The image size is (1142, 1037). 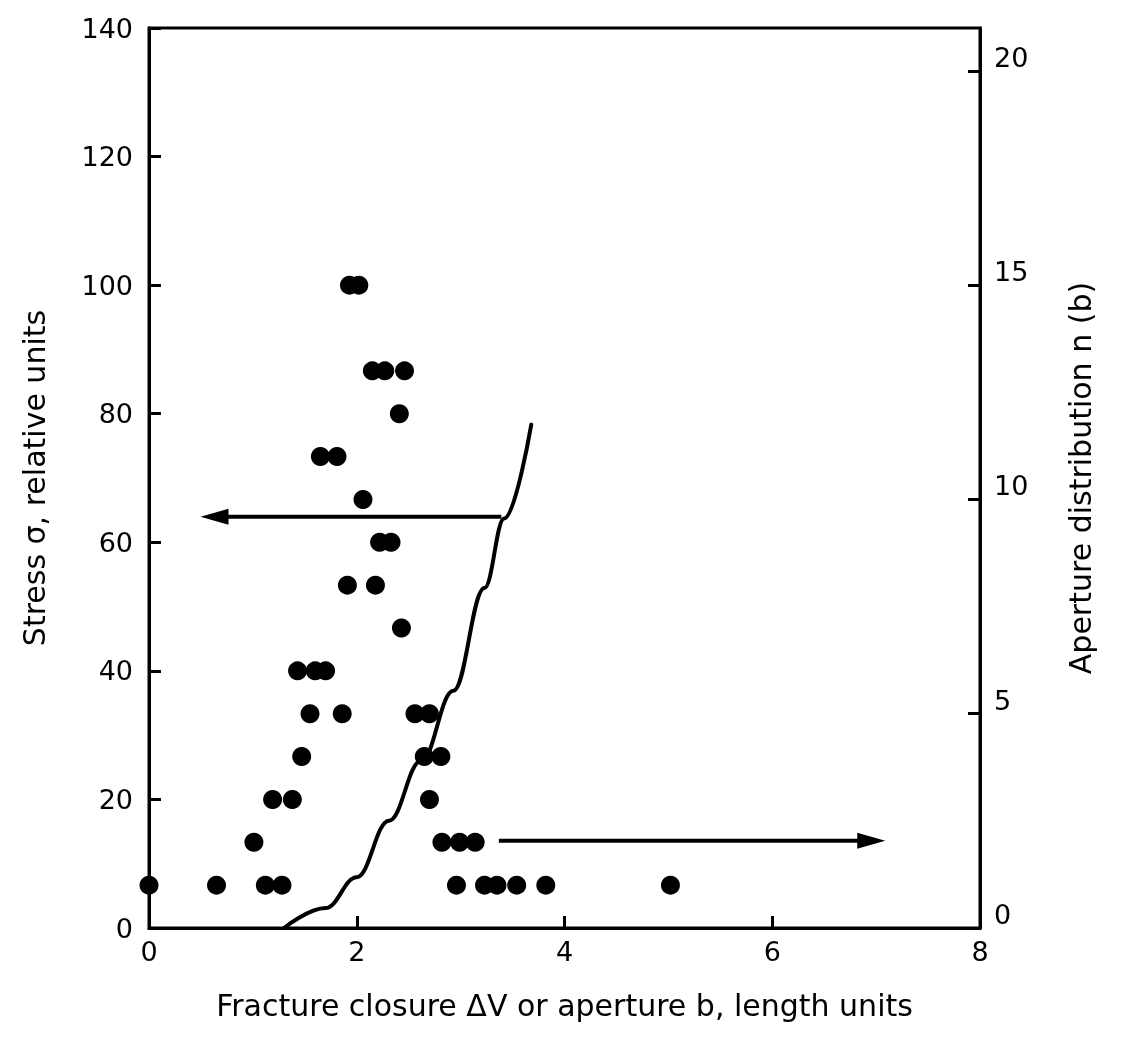 I want to click on y-tick-label: 40, so click(x=115, y=671).